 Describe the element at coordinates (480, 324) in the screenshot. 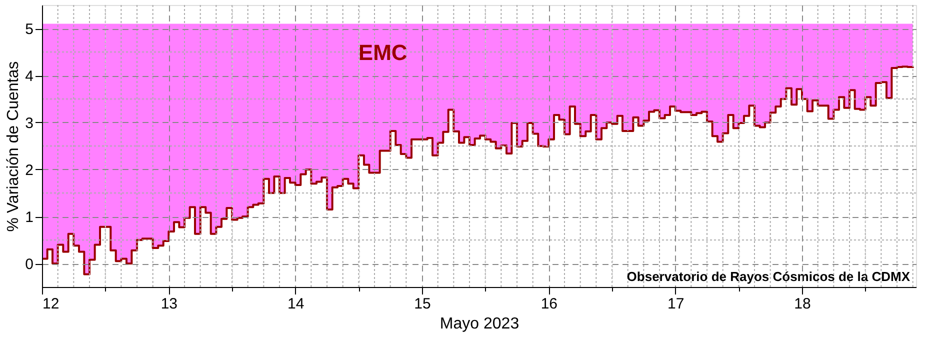

I see `x-axis-title: Mayo 2023` at that location.